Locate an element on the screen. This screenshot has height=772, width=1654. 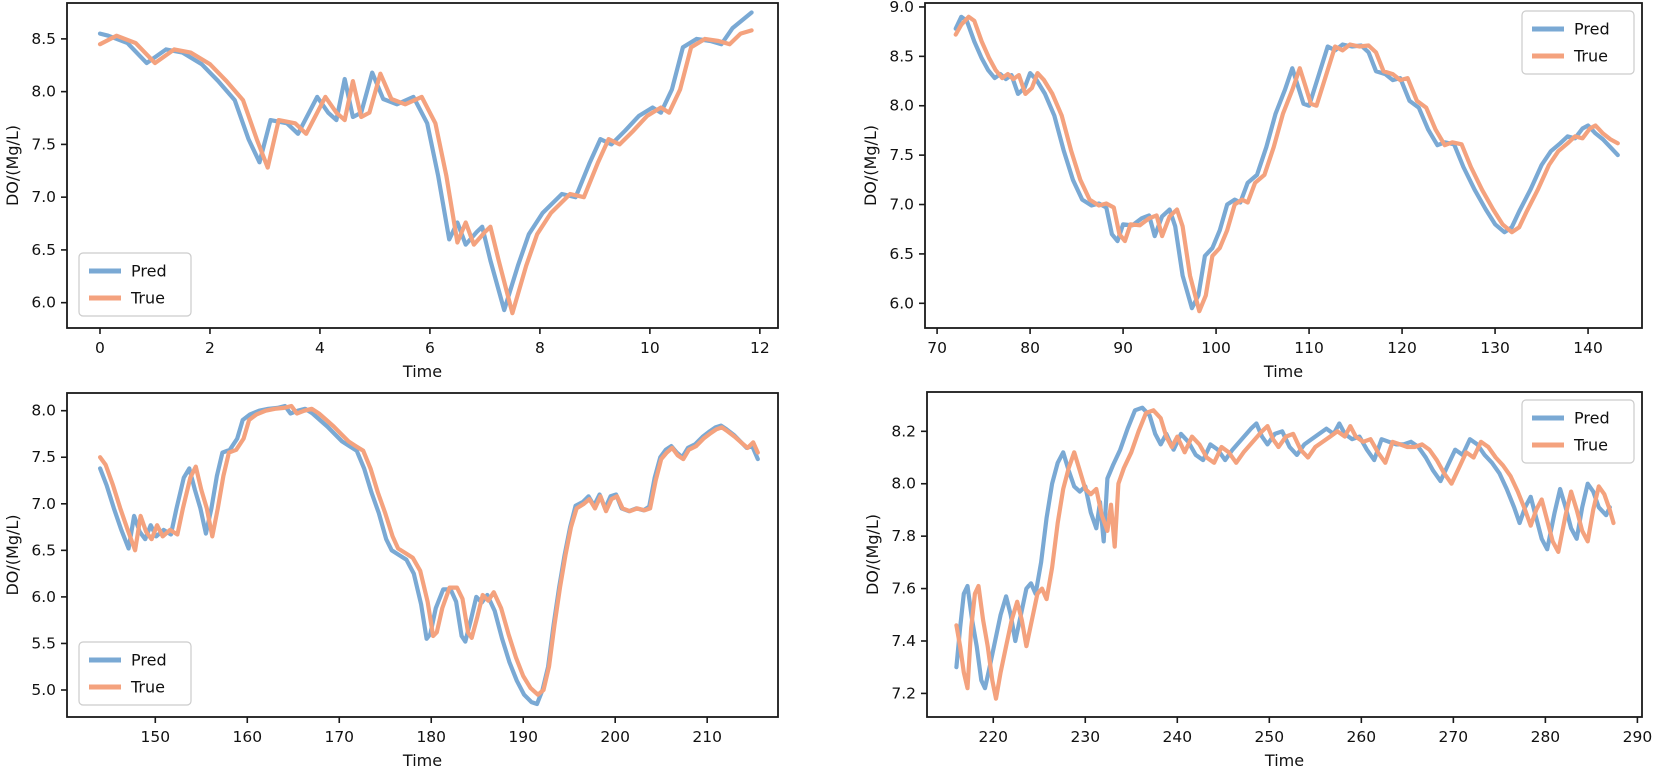
x-tick-label: 70 is located at coordinates (937, 348).